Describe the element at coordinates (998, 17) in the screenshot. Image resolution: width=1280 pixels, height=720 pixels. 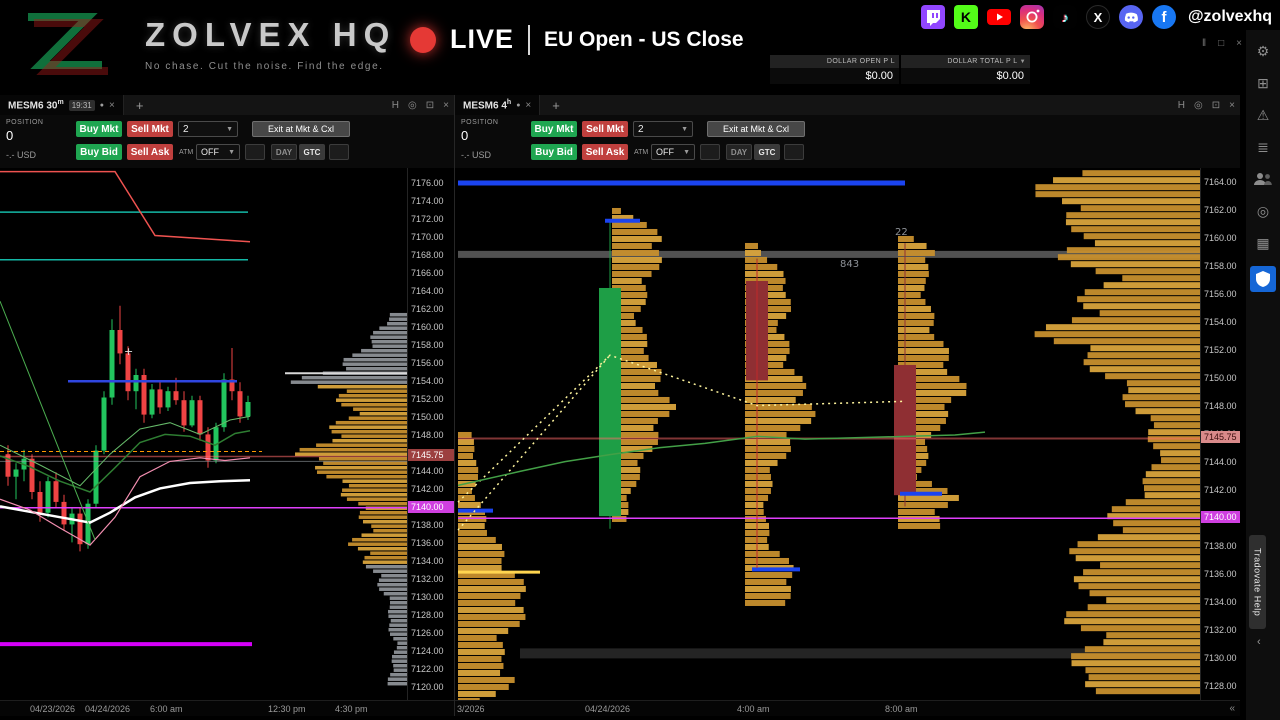
I see `youtube-icon` at that location.